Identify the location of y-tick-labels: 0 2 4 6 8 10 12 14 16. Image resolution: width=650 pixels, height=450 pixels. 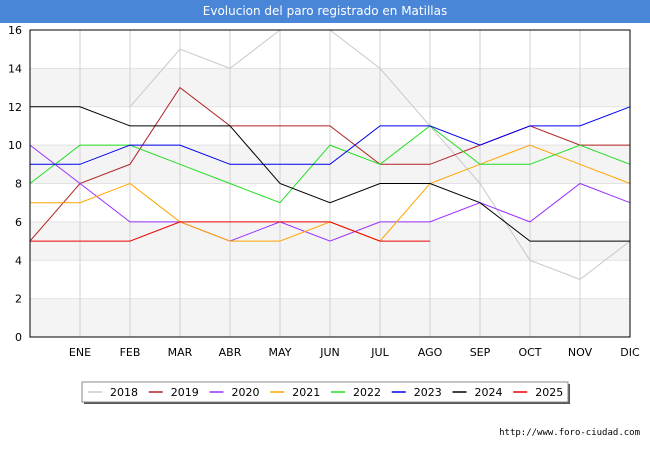
(15, 184).